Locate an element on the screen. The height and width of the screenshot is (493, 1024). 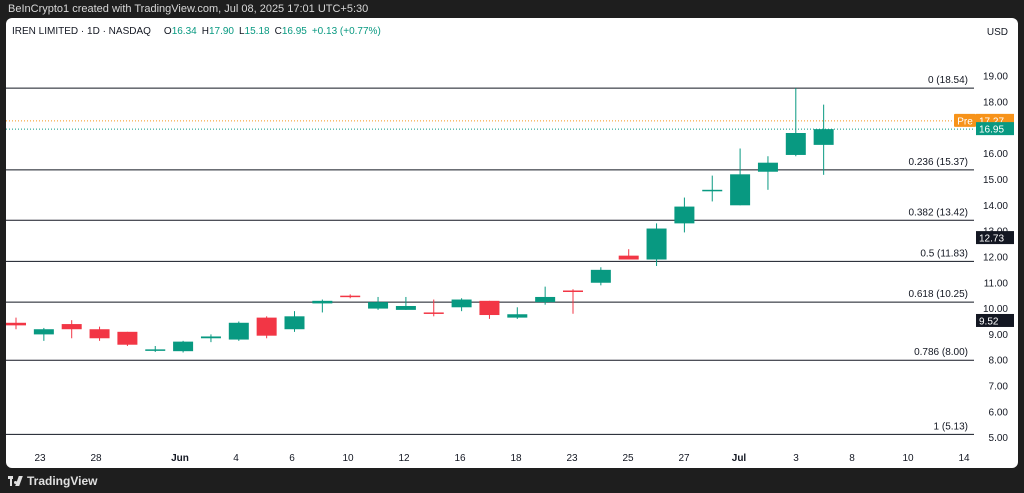
y-tick-label: 15.00 is located at coordinates (995, 180).